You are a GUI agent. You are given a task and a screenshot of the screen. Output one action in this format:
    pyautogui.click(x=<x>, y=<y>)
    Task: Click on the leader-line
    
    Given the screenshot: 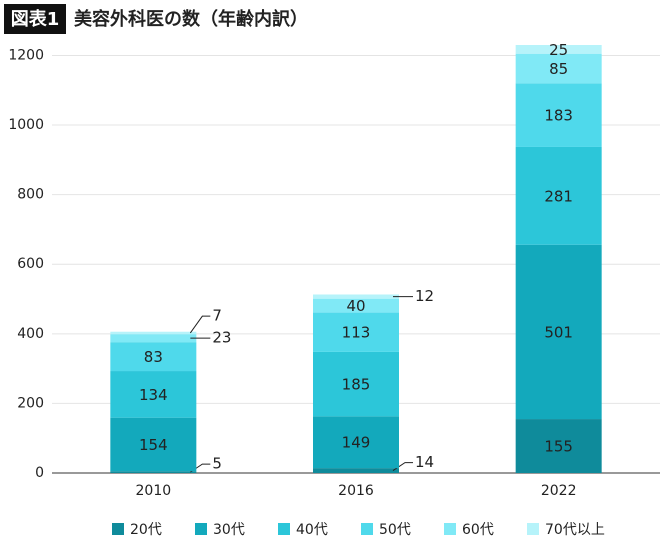 What is the action you would take?
    pyautogui.click(x=200, y=324)
    